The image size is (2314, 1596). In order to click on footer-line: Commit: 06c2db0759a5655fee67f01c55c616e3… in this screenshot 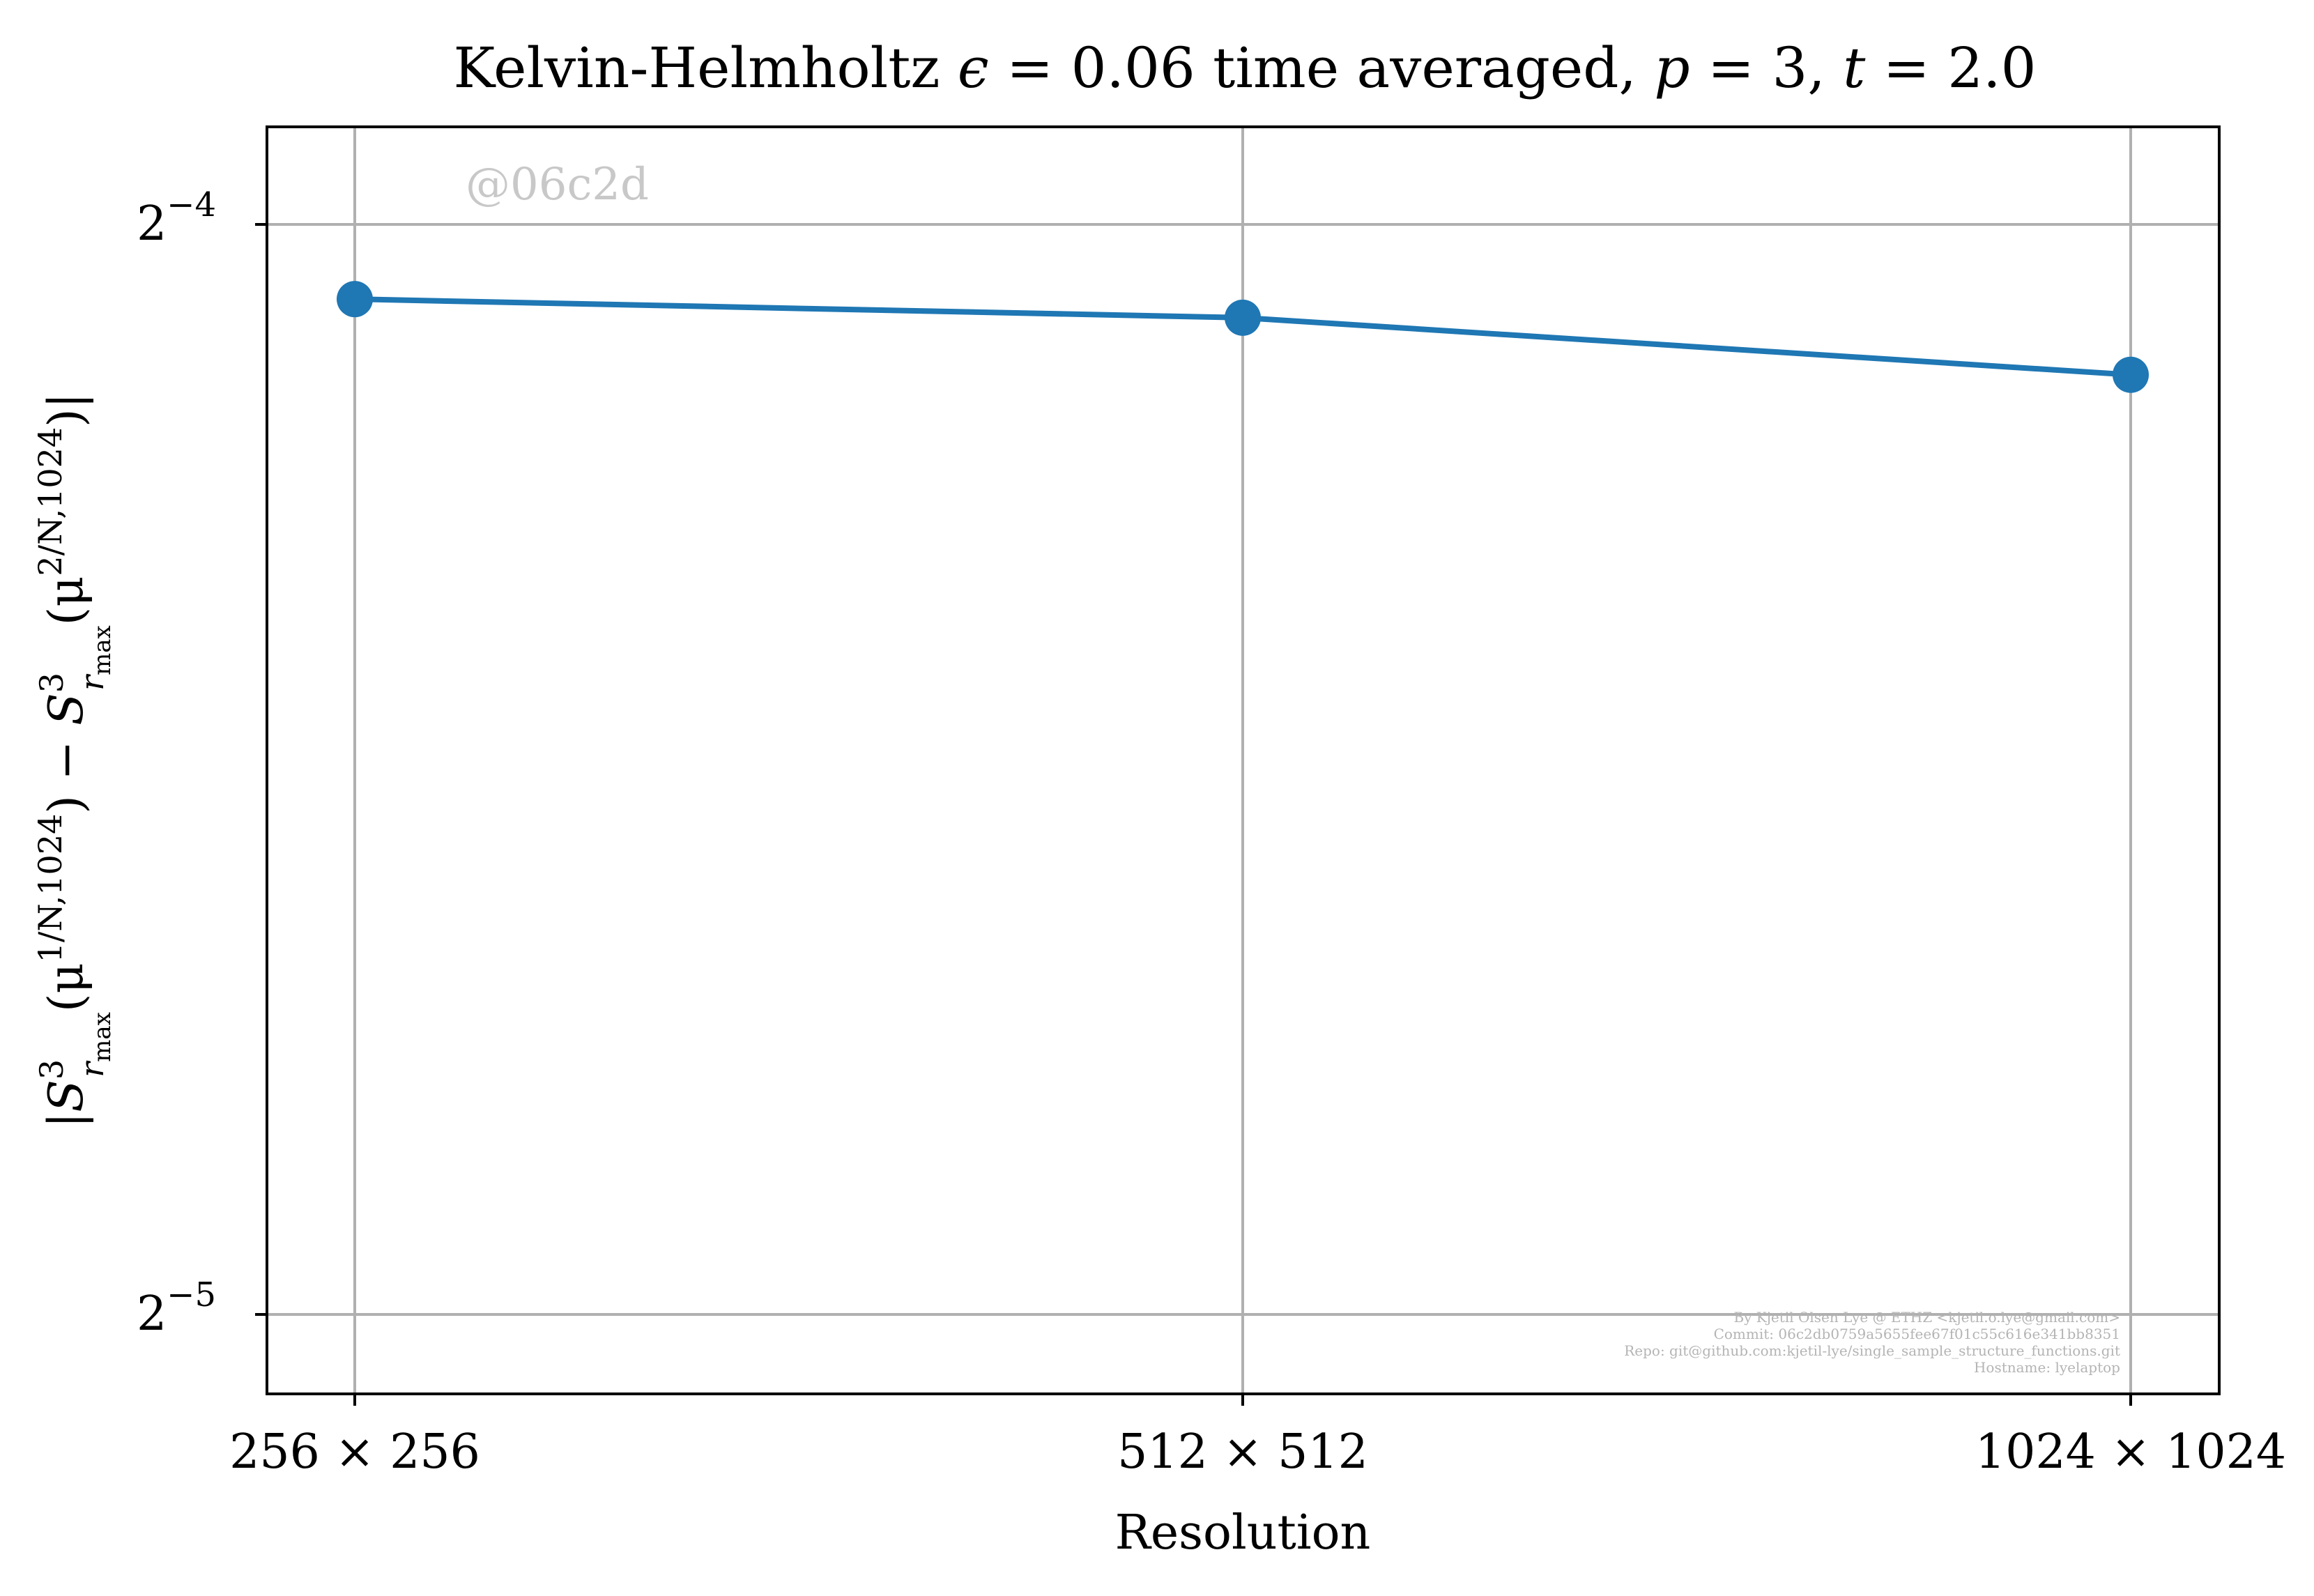, I will do `click(1917, 1334)`.